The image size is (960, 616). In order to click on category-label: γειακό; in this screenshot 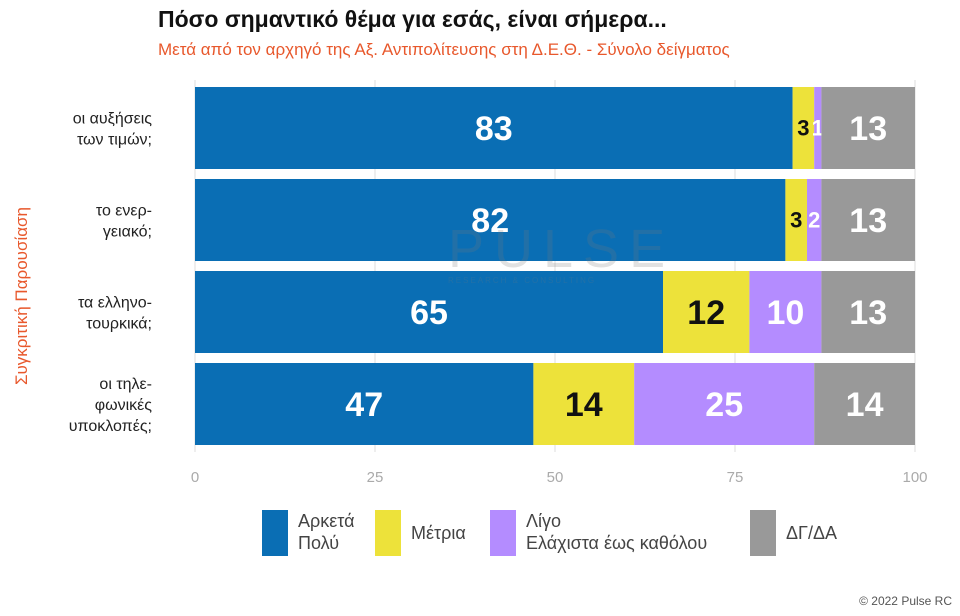, I will do `click(127, 232)`.